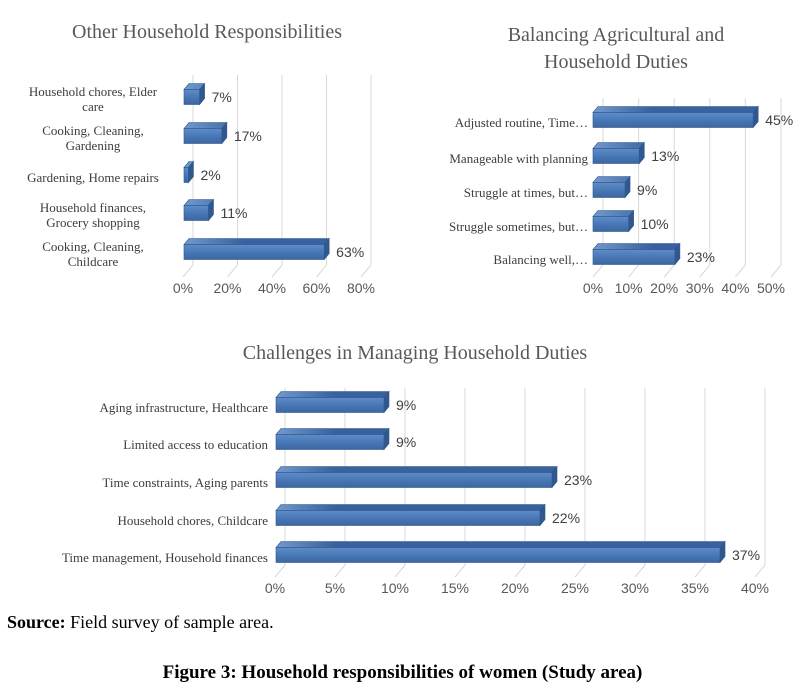 The width and height of the screenshot is (805, 699). I want to click on category-label: Time constraints, Aging parents, so click(185, 482).